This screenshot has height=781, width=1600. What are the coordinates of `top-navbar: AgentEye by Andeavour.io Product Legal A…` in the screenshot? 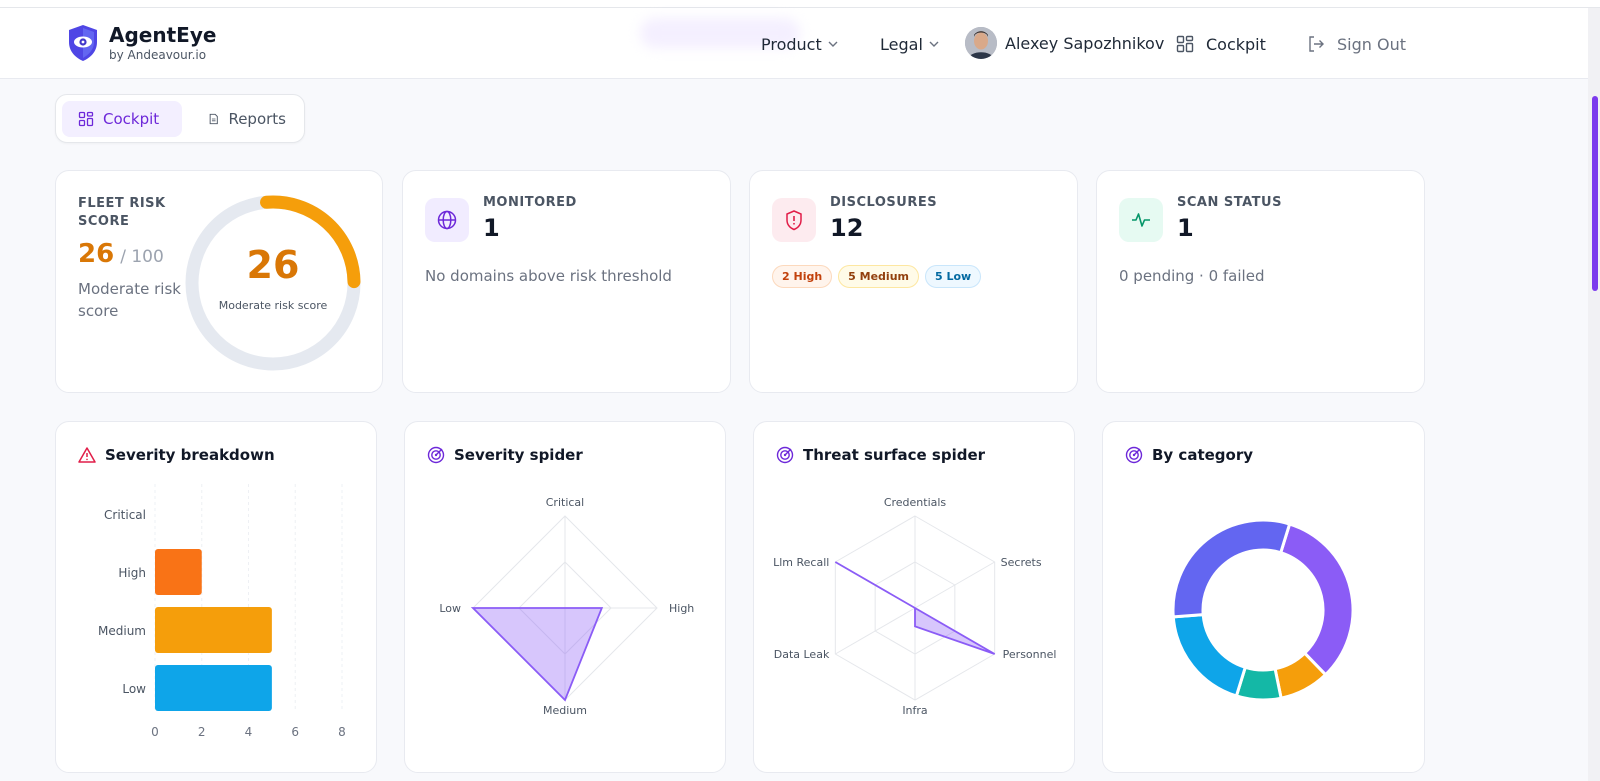 It's located at (794, 43).